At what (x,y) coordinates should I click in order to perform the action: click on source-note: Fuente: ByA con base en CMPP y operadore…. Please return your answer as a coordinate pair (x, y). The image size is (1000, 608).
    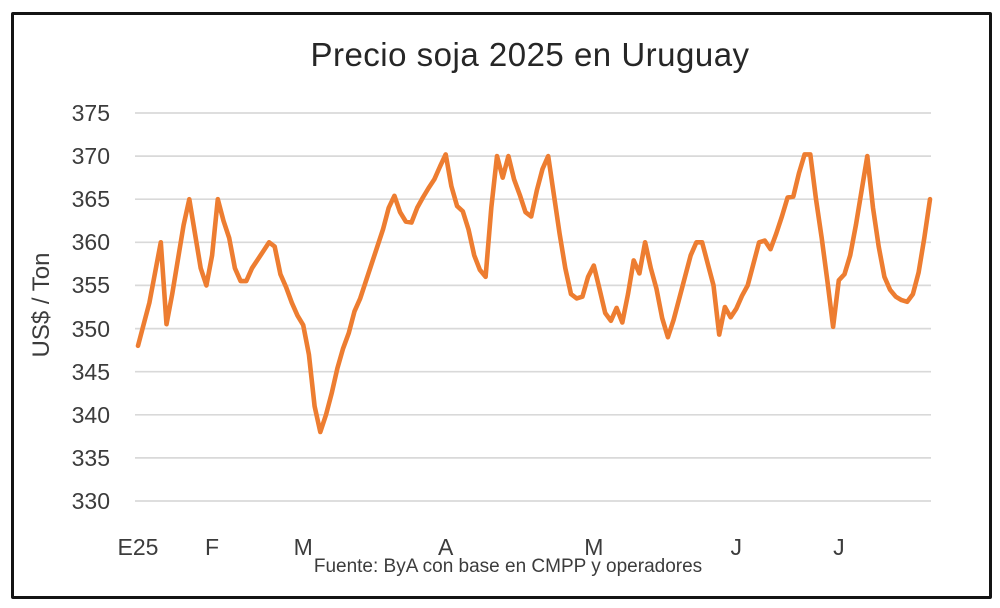
    Looking at the image, I should click on (508, 566).